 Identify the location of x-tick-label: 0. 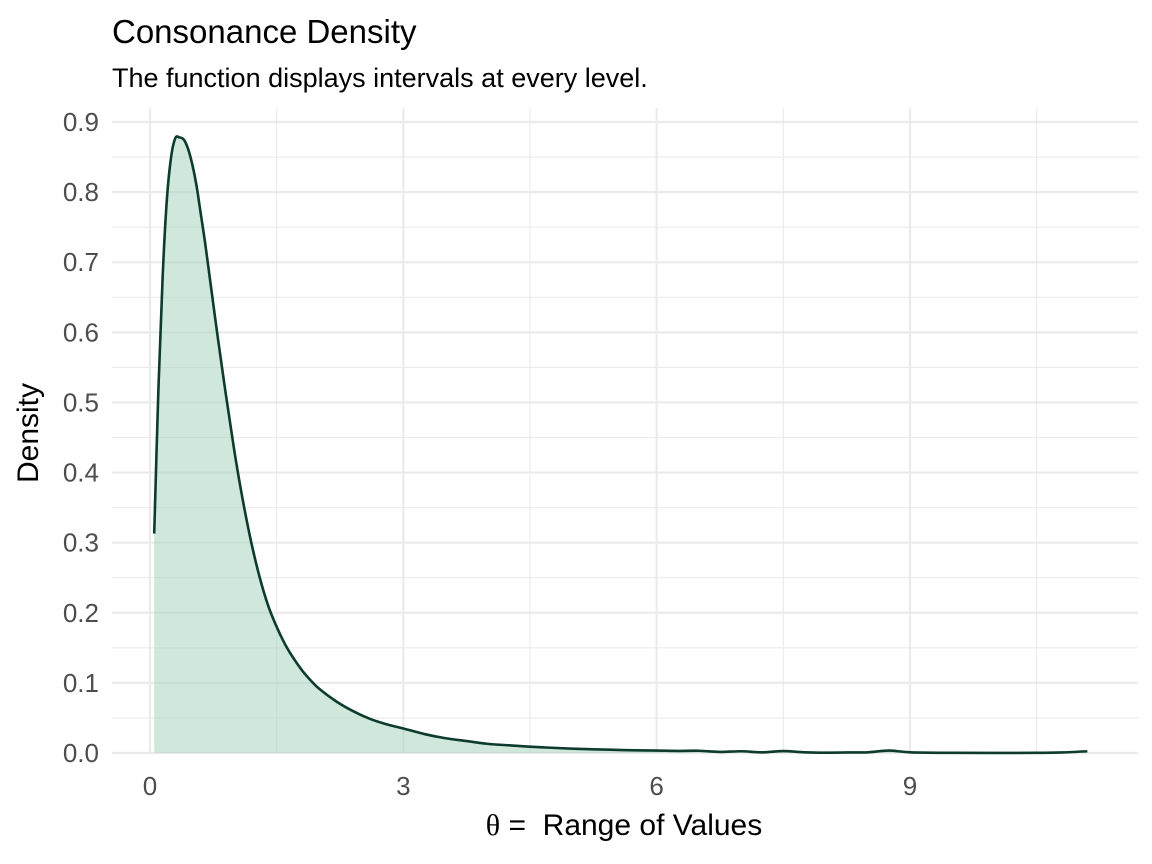
(150, 786).